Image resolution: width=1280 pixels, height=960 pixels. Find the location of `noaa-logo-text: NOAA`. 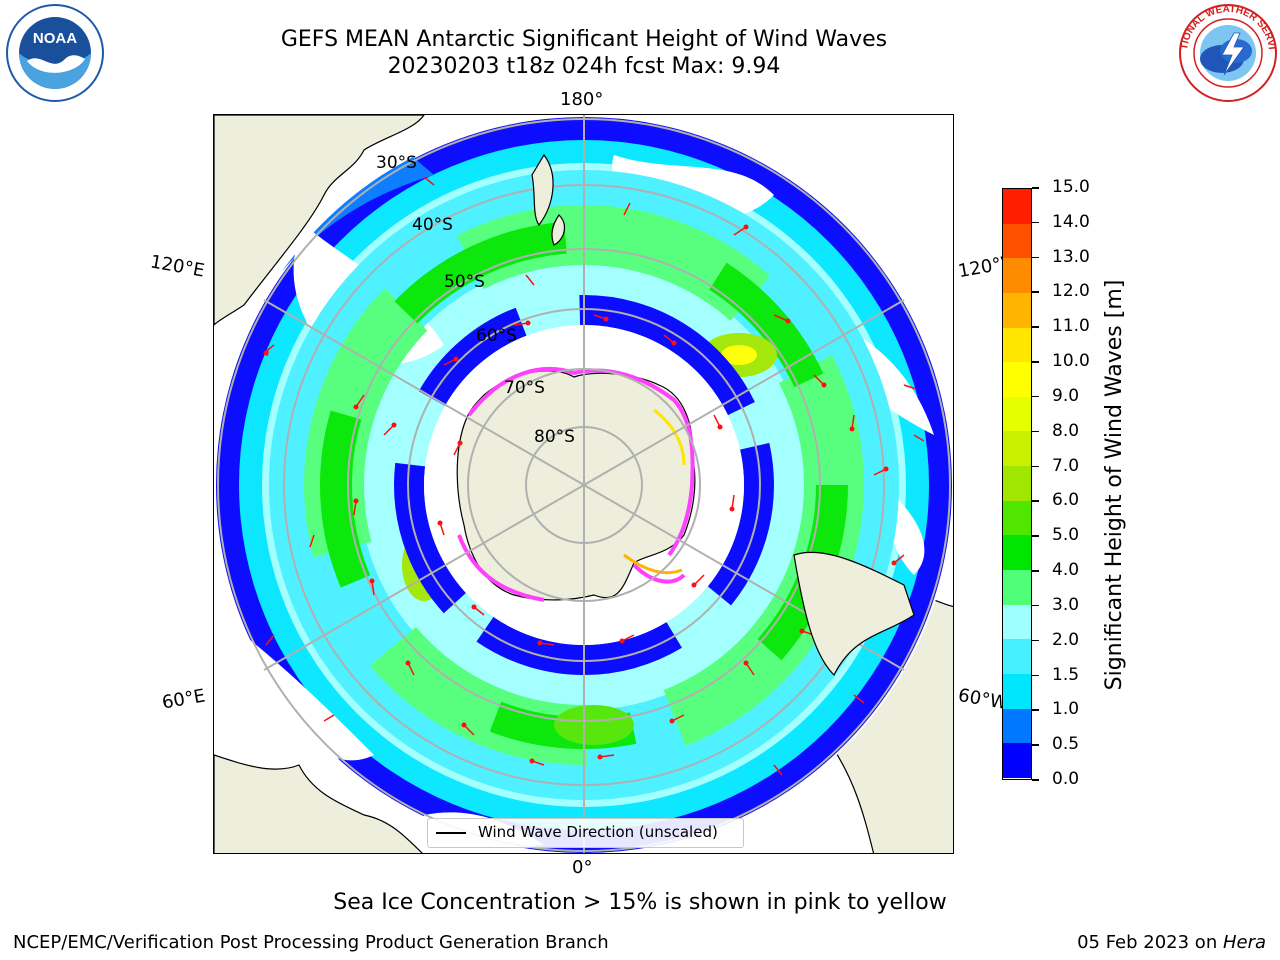

noaa-logo-text: NOAA is located at coordinates (55, 38).